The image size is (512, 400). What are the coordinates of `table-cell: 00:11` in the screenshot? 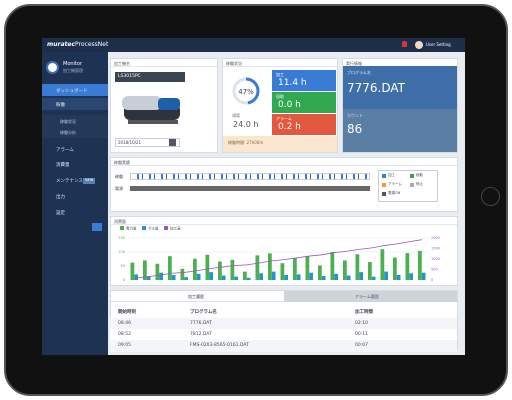 It's located at (361, 334).